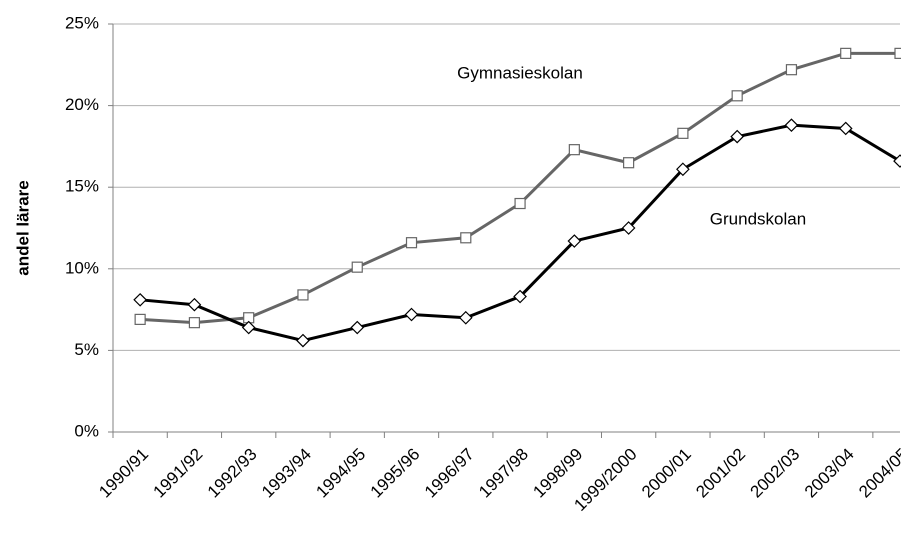 This screenshot has width=901, height=535. What do you see at coordinates (123, 473) in the screenshot?
I see `x-tick-label: 1990/91` at bounding box center [123, 473].